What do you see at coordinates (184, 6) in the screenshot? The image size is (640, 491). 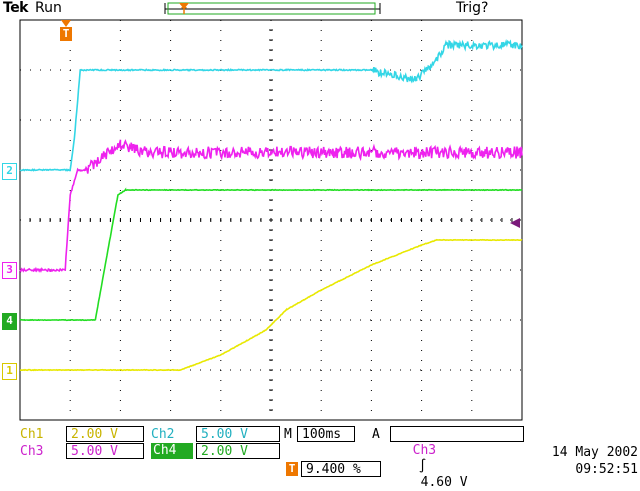 I see `record-trigger-arrow` at bounding box center [184, 6].